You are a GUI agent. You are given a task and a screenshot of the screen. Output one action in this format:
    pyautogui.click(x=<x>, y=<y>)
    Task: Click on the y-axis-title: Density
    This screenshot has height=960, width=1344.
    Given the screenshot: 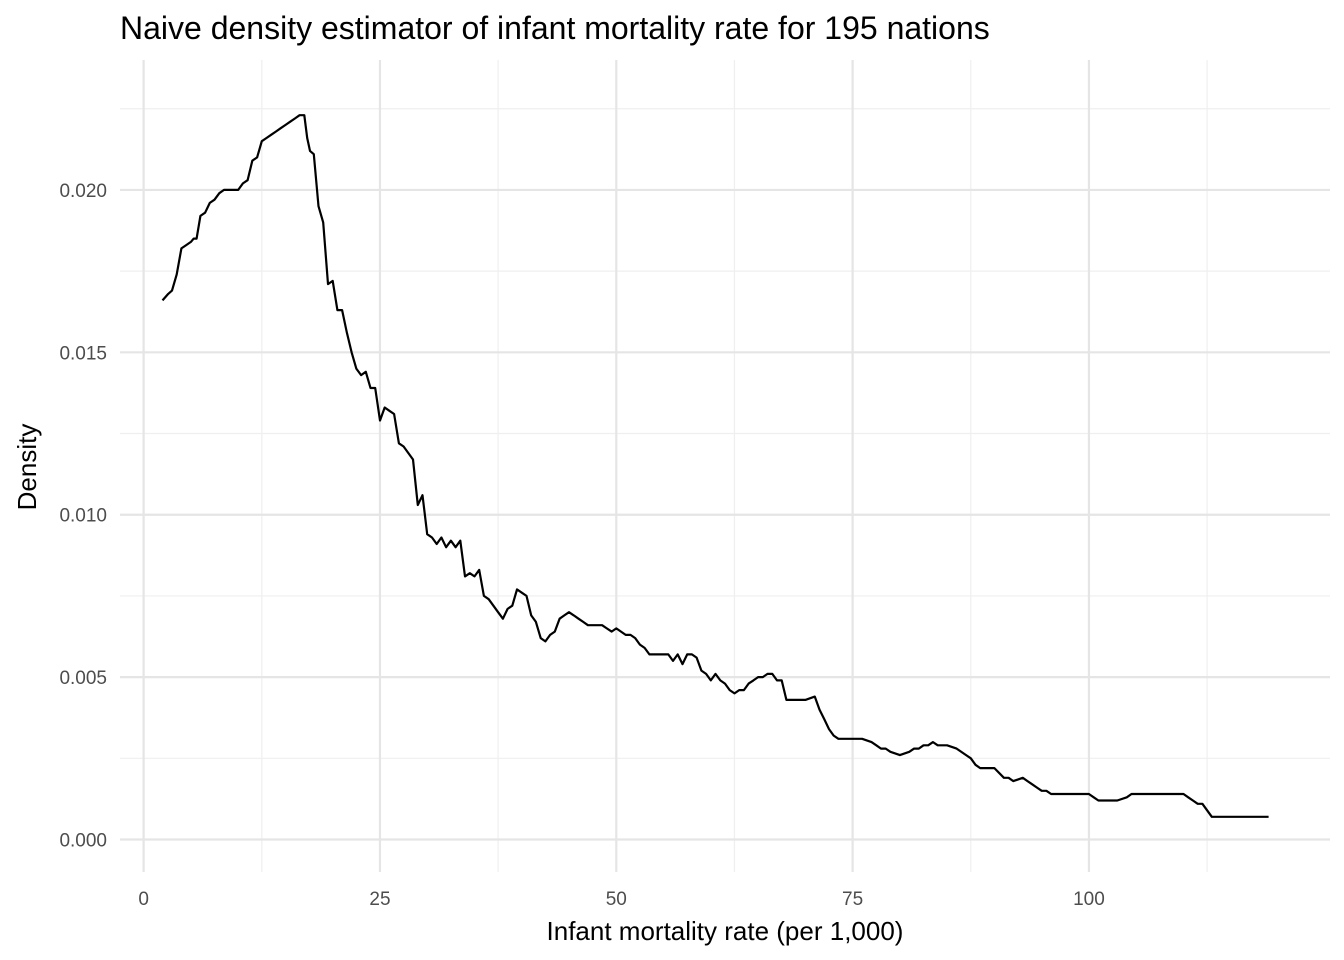 What is the action you would take?
    pyautogui.click(x=27, y=467)
    